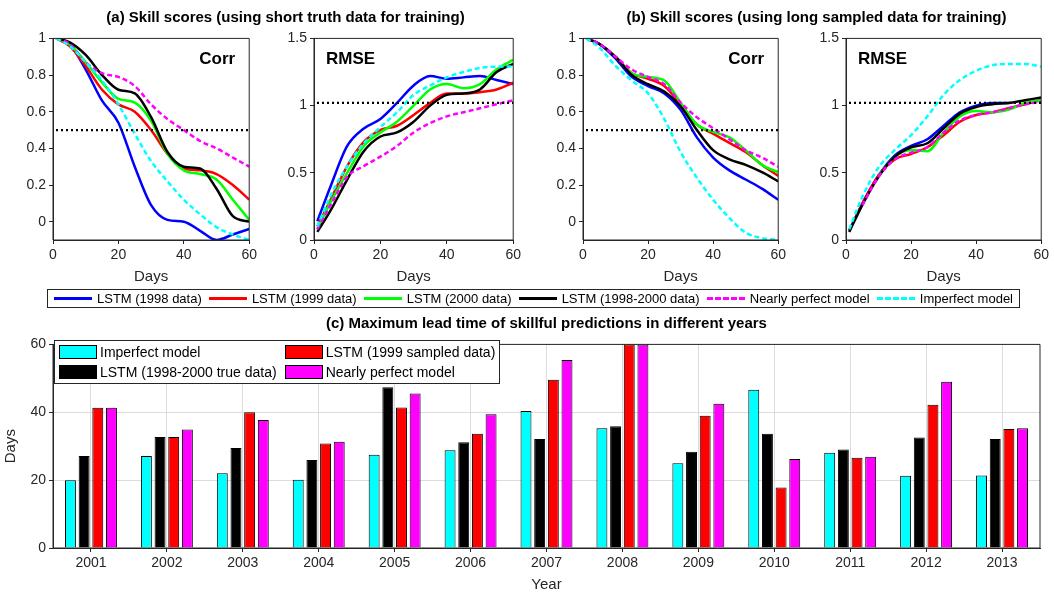 The height and width of the screenshot is (594, 1054). Describe the element at coordinates (850, 562) in the screenshot. I see `x-tick-label: 2011` at that location.